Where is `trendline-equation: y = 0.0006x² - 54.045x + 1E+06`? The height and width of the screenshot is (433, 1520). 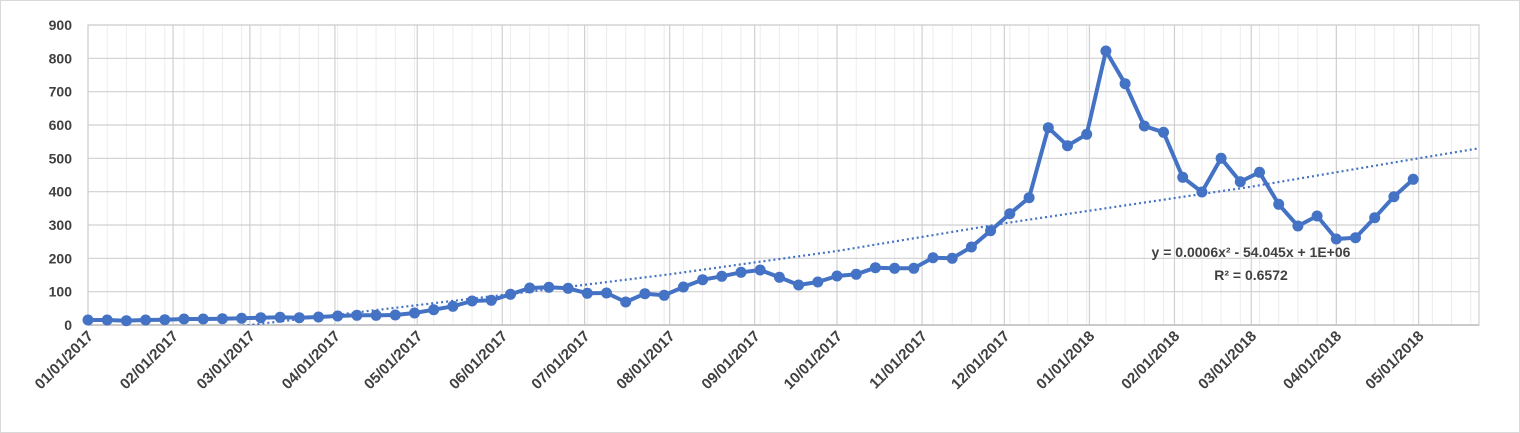 trendline-equation: y = 0.0006x² - 54.045x + 1E+06 is located at coordinates (1251, 252).